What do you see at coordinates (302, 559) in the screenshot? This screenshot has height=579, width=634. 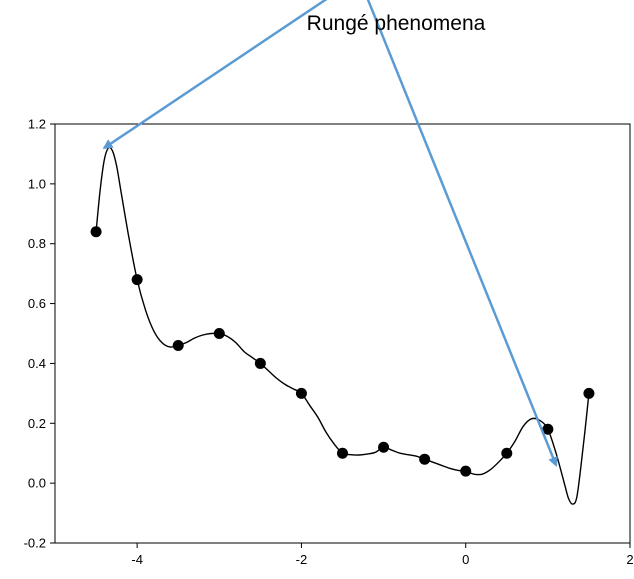 I see `x-tick-label: -2` at bounding box center [302, 559].